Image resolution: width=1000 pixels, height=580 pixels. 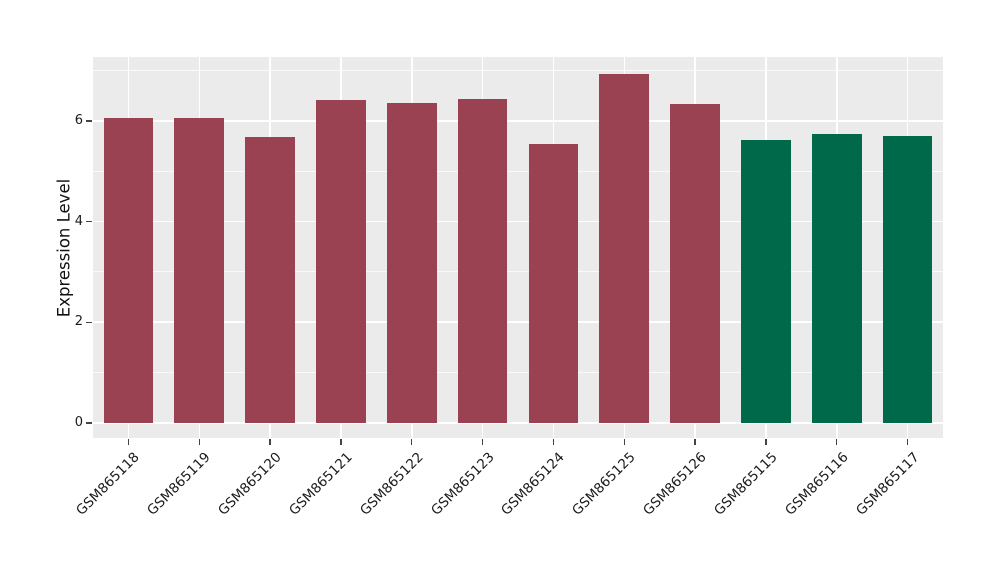 What do you see at coordinates (78, 120) in the screenshot?
I see `y-tick-label: 6` at bounding box center [78, 120].